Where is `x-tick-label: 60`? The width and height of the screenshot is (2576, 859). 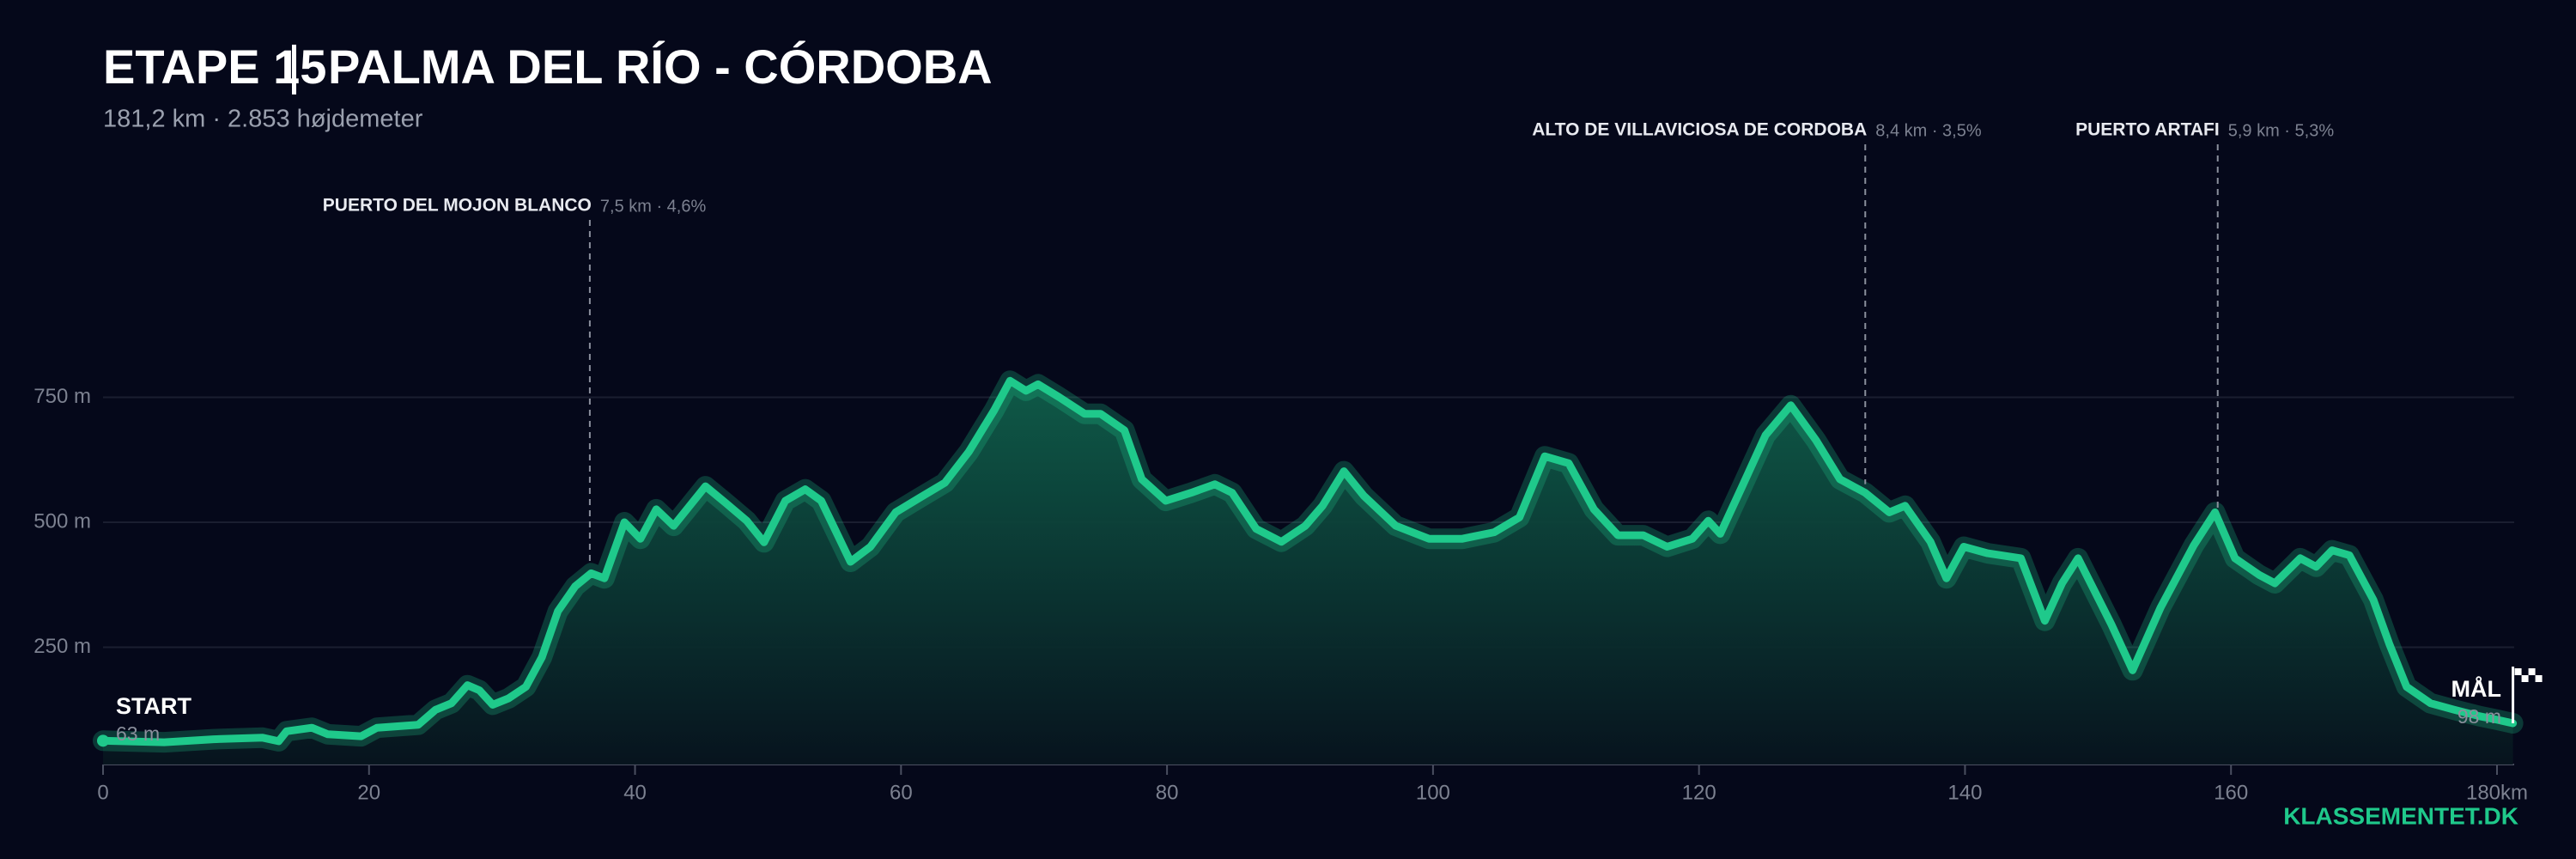 x-tick-label: 60 is located at coordinates (902, 793).